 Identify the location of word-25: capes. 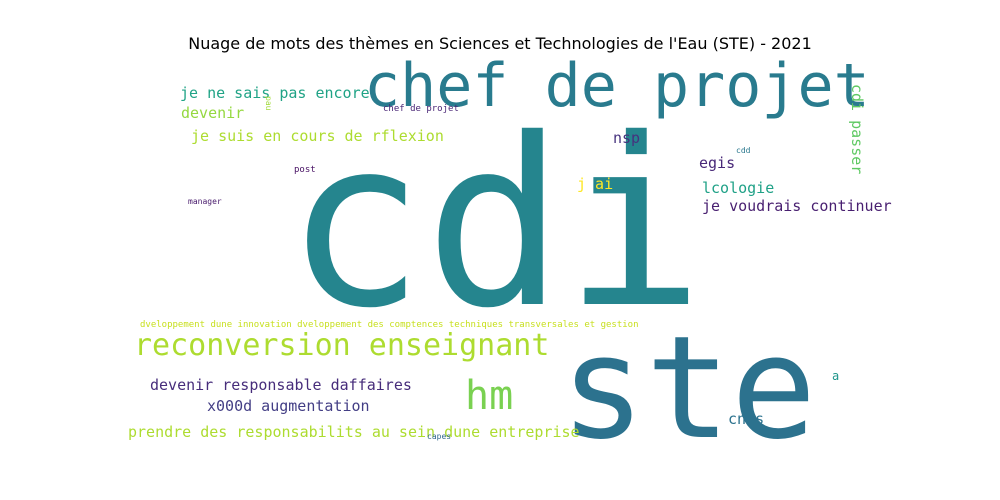
(439, 436).